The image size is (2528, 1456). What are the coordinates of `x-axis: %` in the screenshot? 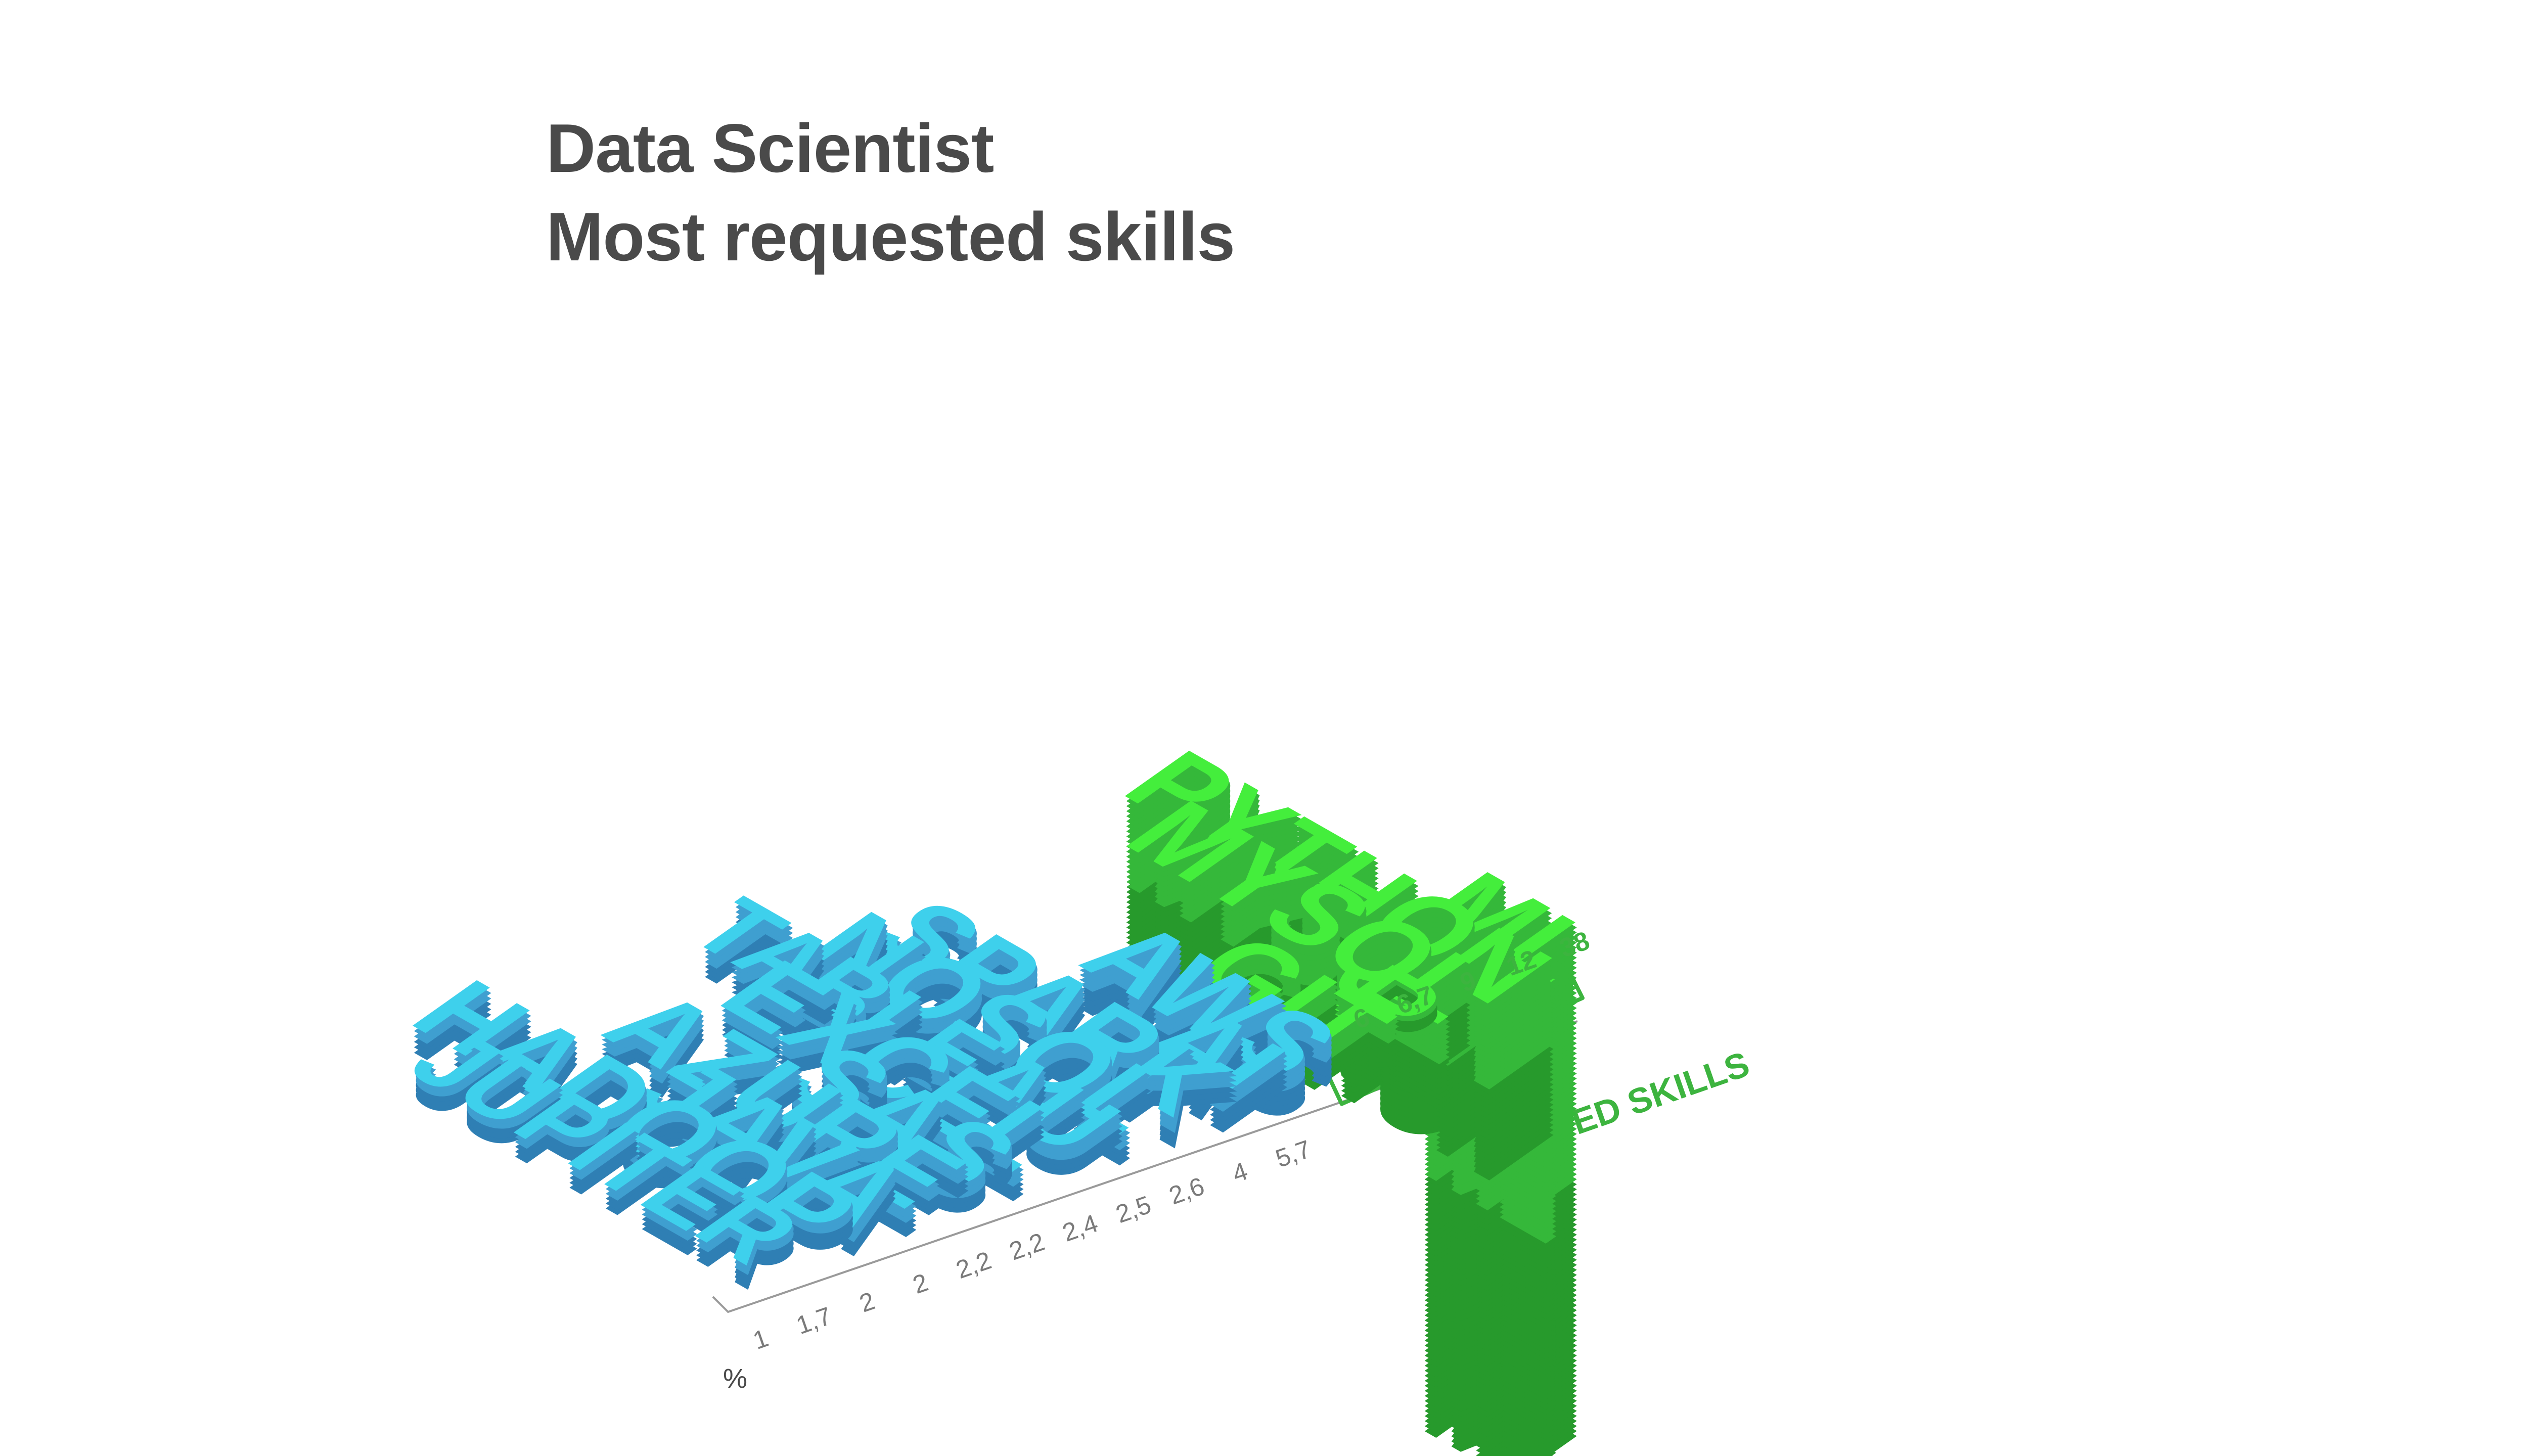 It's located at (1145, 1207).